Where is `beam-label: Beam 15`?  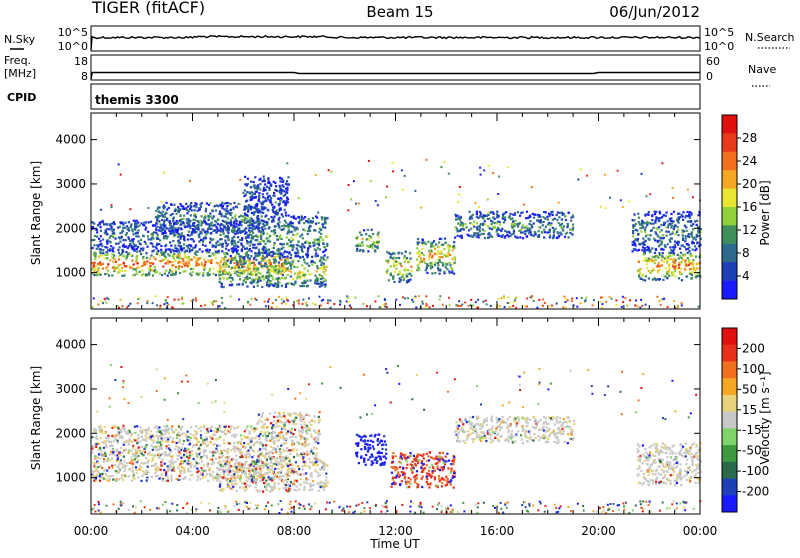 beam-label: Beam 15 is located at coordinates (399, 12).